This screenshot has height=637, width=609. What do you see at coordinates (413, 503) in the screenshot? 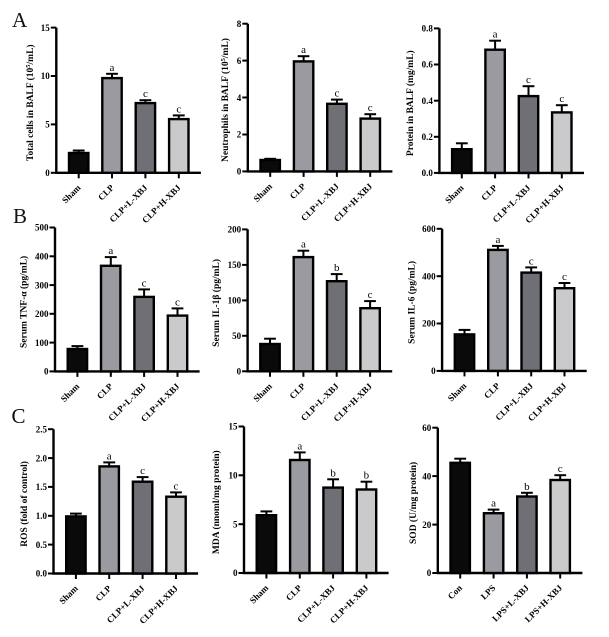
I see `svg-text: SOD (U/mg protein)` at bounding box center [413, 503].